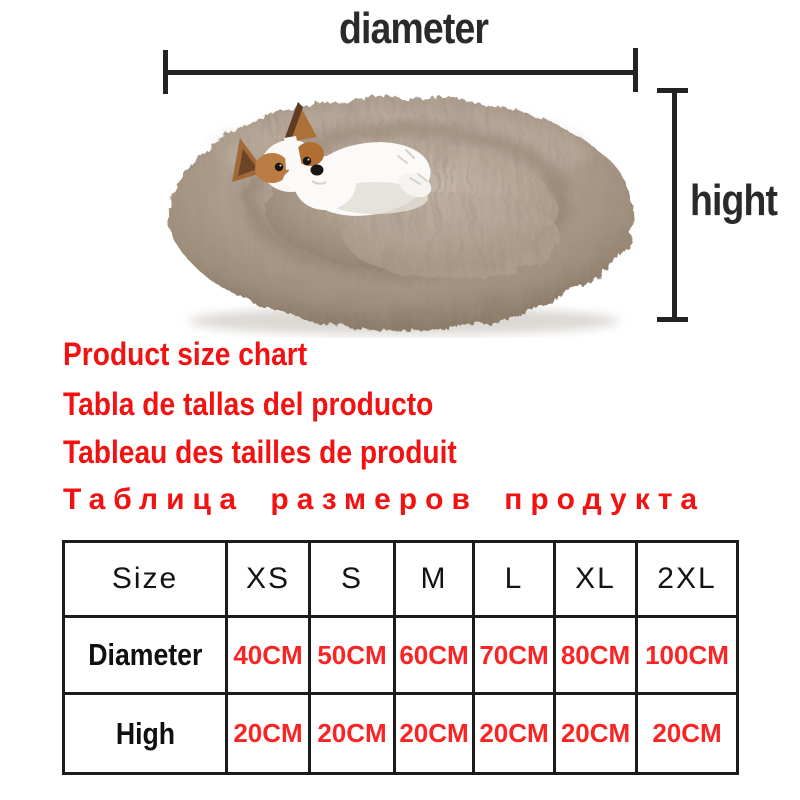 Image resolution: width=800 pixels, height=800 pixels. I want to click on size-table-high-row: High 20CM 20CM 20CM 20CM 20CM 20CM, so click(400, 733).